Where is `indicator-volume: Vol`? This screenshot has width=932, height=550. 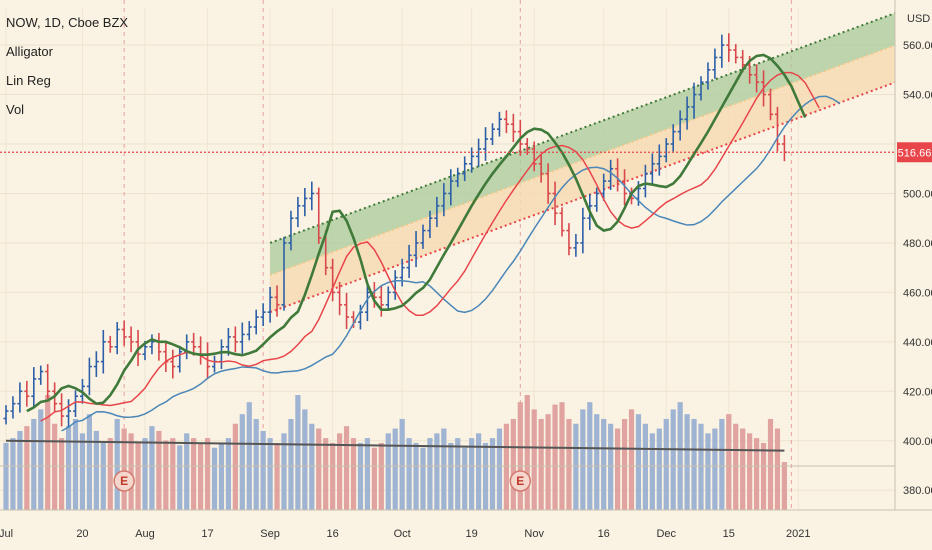 indicator-volume: Vol is located at coordinates (15, 109).